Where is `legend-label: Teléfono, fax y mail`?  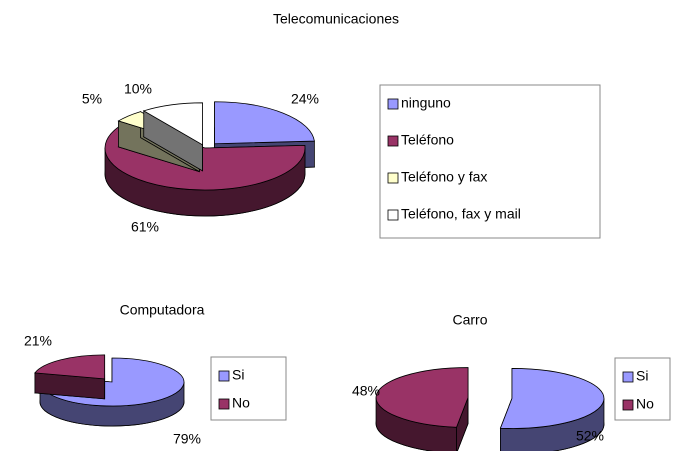 legend-label: Teléfono, fax y mail is located at coordinates (461, 214).